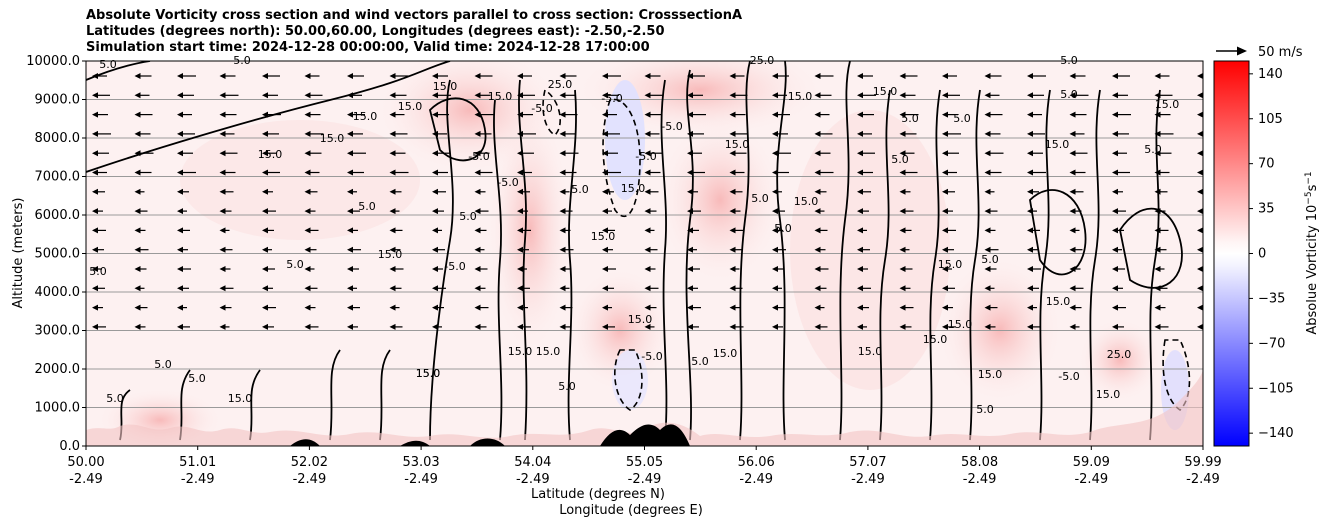  What do you see at coordinates (1309, 177) in the screenshot?
I see `colorbar-label-unit-exp: −1` at bounding box center [1309, 177].